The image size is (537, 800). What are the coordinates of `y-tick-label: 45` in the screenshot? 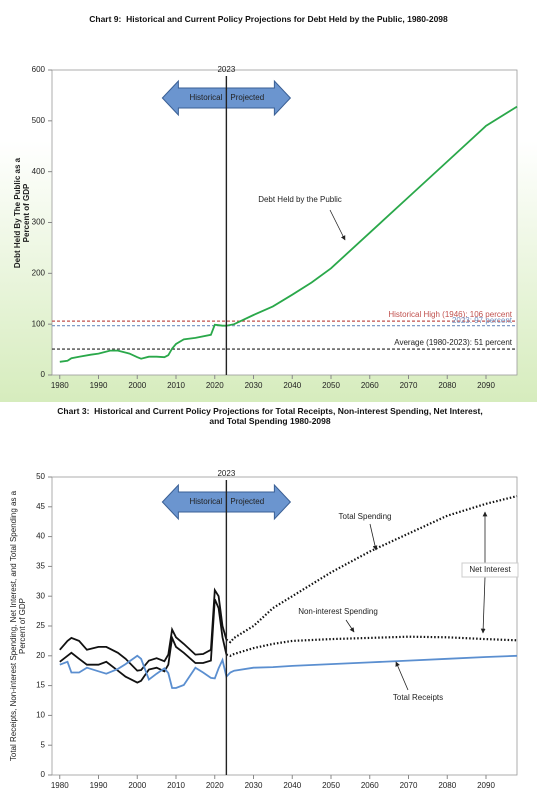 It's located at (40, 506).